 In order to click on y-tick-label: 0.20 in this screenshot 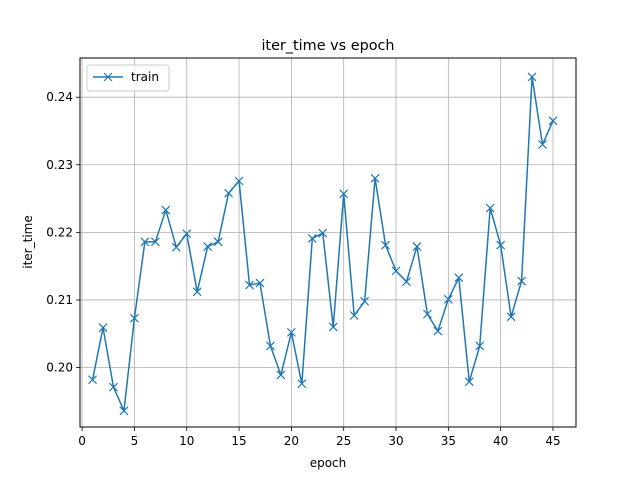, I will do `click(59, 368)`.